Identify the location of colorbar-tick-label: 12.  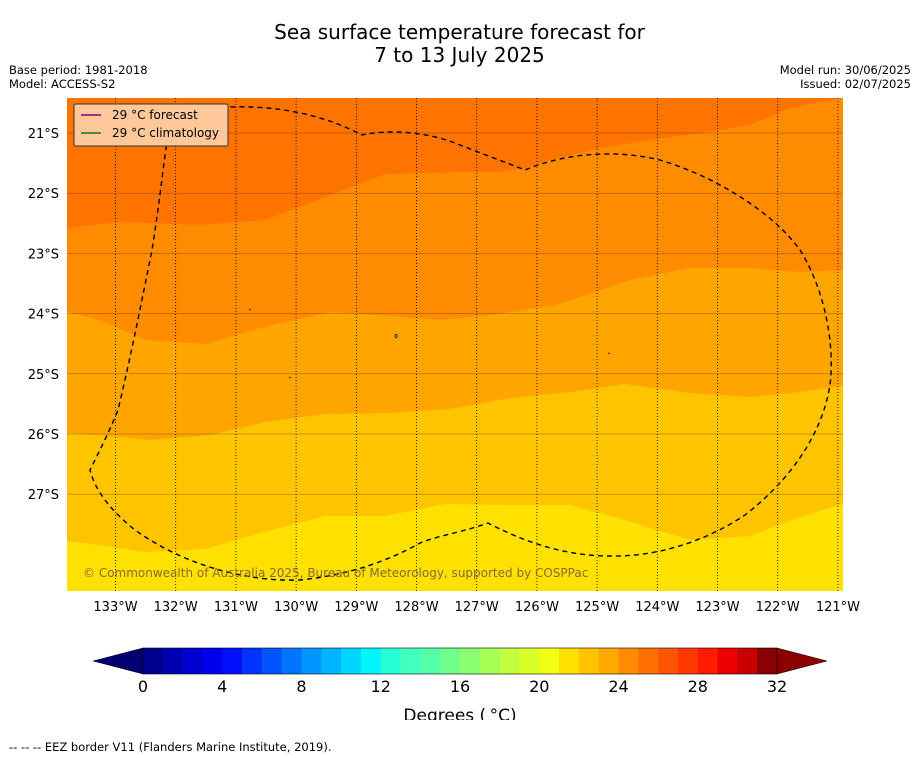
(381, 686).